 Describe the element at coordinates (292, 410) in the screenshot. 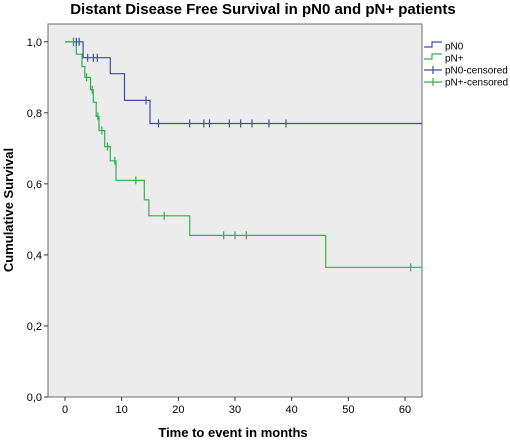

I see `x-tick-label: 40` at that location.